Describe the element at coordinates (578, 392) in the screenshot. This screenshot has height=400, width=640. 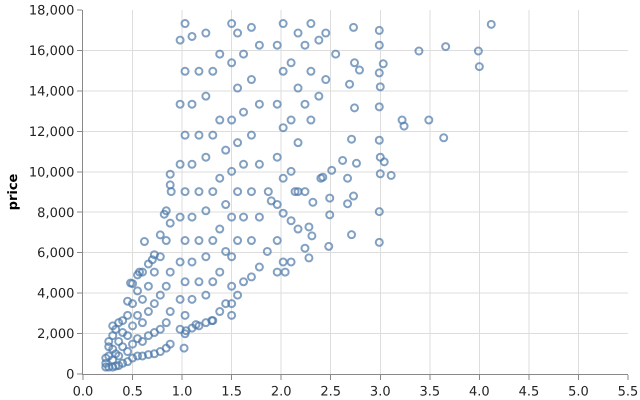
I see `x-tick-label: 5.0` at that location.